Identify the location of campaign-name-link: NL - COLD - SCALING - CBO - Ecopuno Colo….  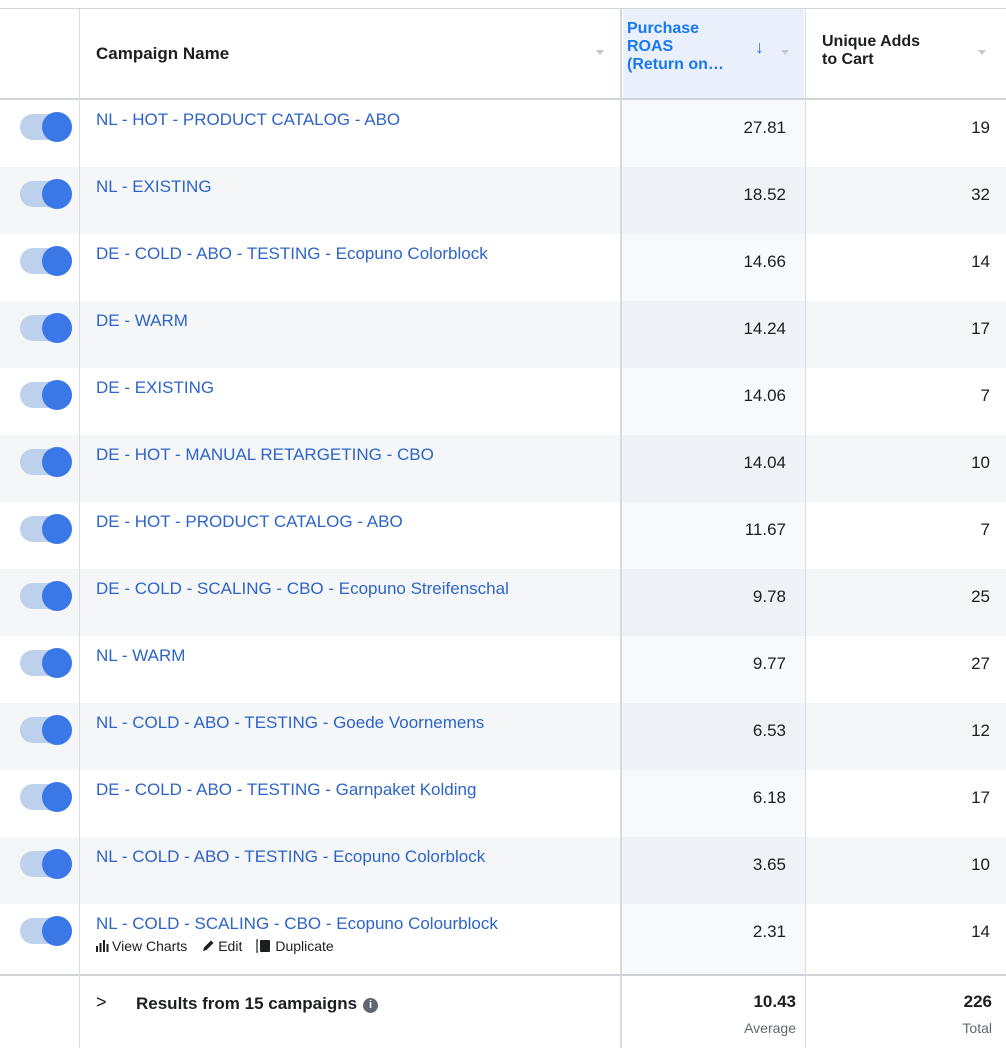
(297, 923).